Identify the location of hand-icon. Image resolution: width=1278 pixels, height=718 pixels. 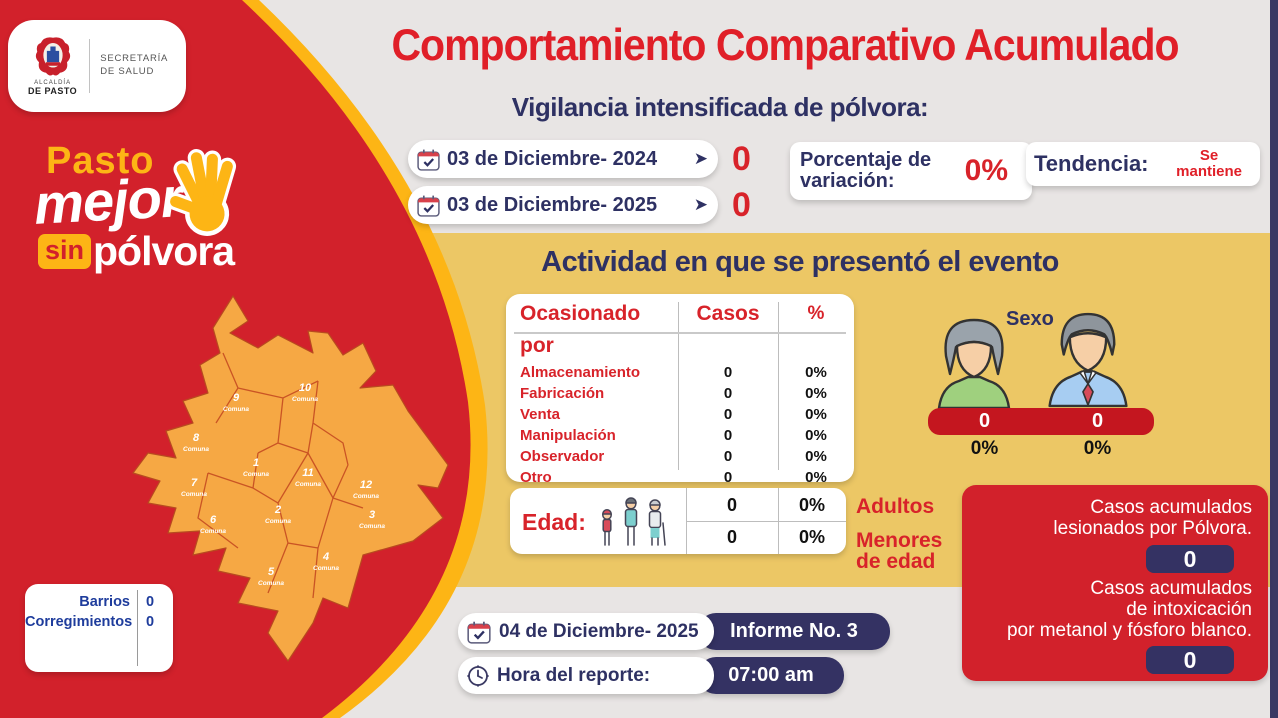
(201, 192).